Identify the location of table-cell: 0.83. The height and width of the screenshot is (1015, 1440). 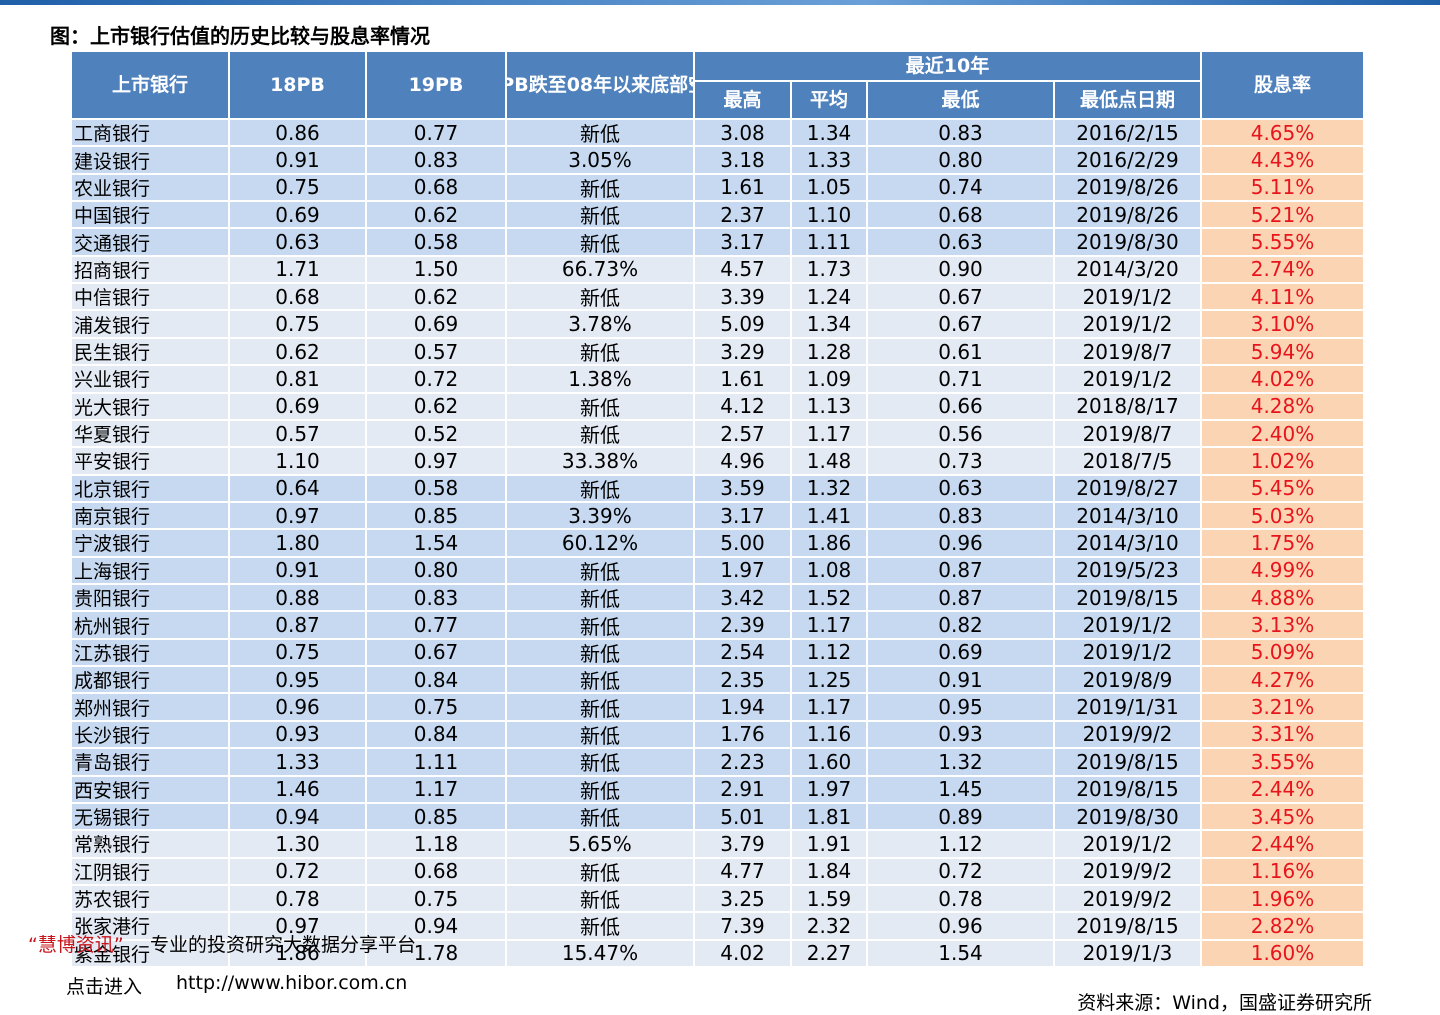
(437, 599).